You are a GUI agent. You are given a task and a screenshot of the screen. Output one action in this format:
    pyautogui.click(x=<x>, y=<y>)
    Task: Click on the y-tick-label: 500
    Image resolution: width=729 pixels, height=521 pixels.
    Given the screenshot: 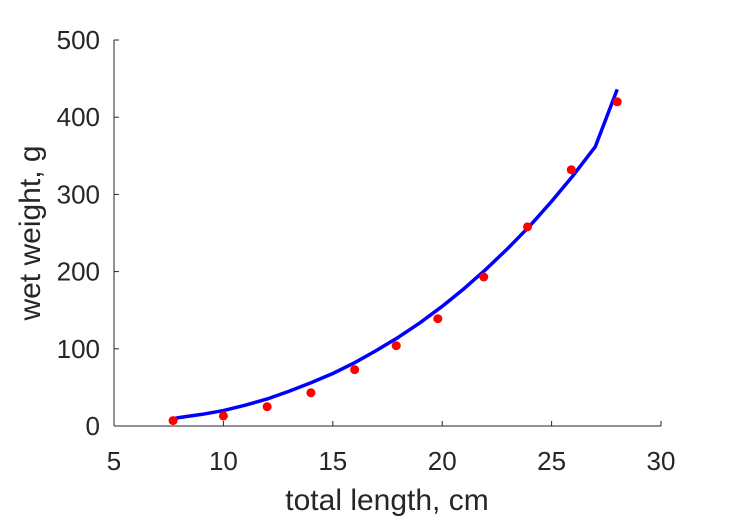 What is the action you would take?
    pyautogui.click(x=78, y=40)
    